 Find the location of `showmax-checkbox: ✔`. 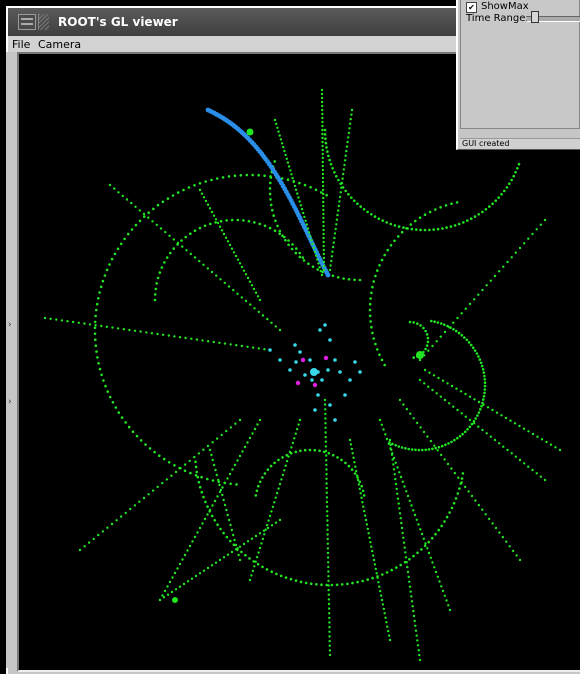

showmax-checkbox: ✔ is located at coordinates (471, 7).